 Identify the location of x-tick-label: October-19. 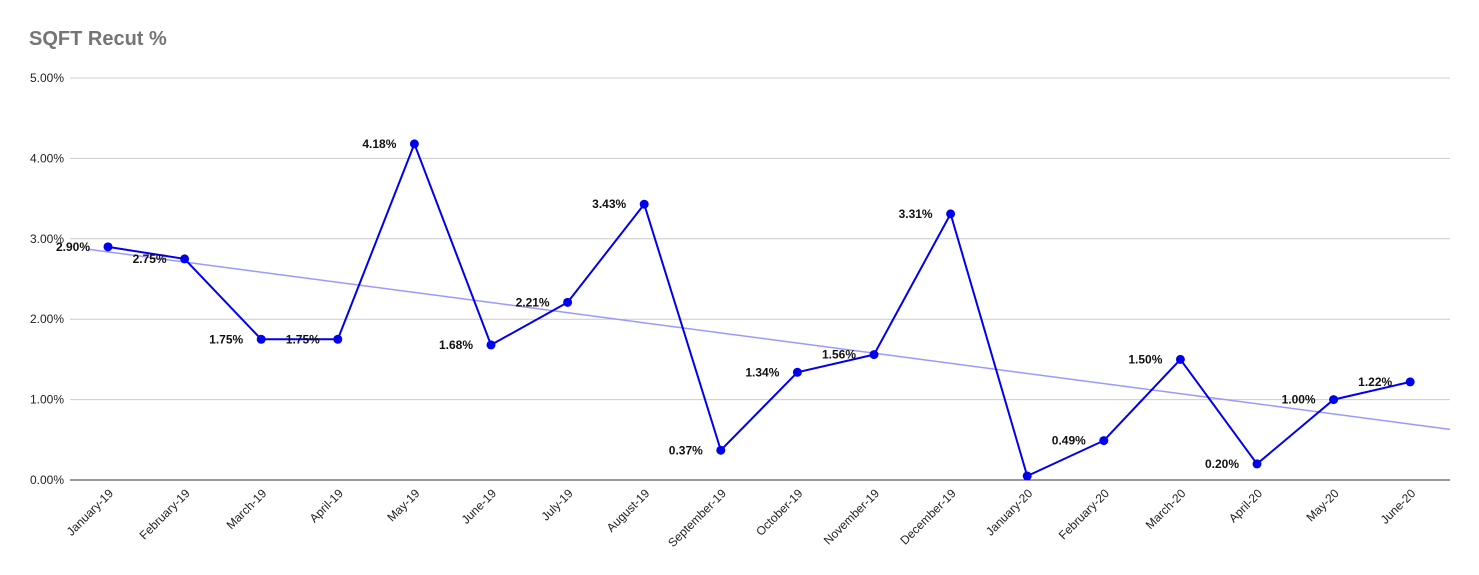
(779, 512).